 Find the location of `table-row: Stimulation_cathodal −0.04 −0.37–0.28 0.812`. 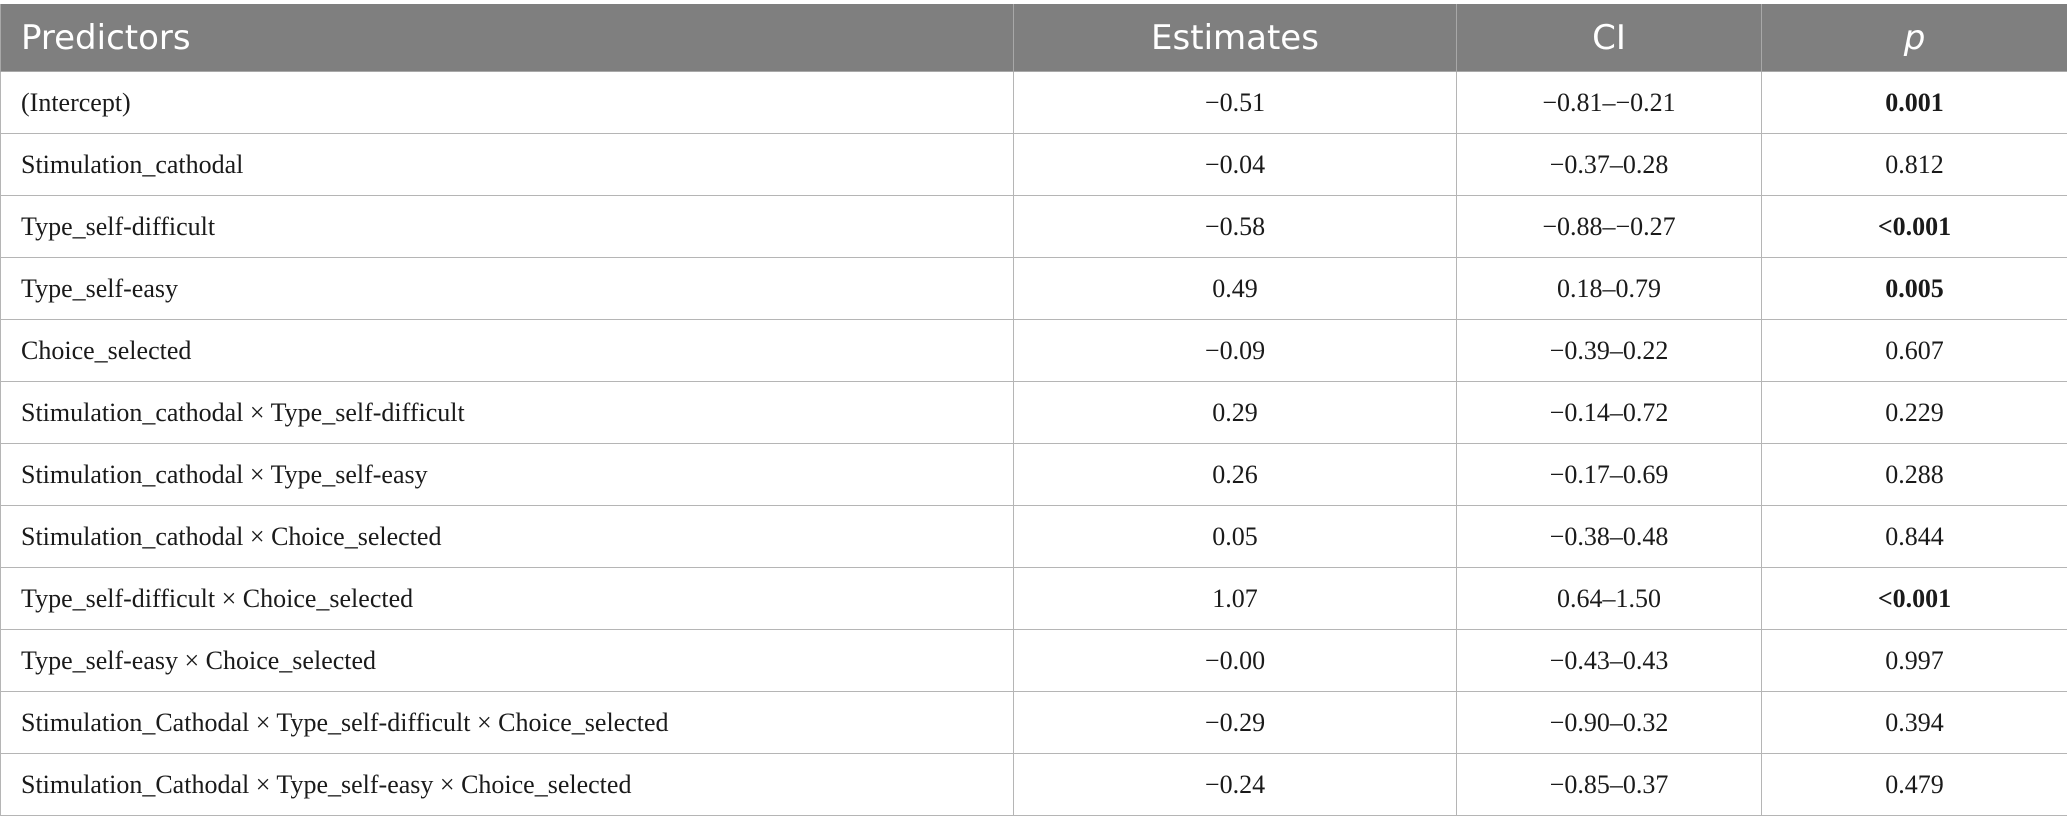

table-row: Stimulation_cathodal −0.04 −0.37–0.28 0.812 is located at coordinates (1033, 164).